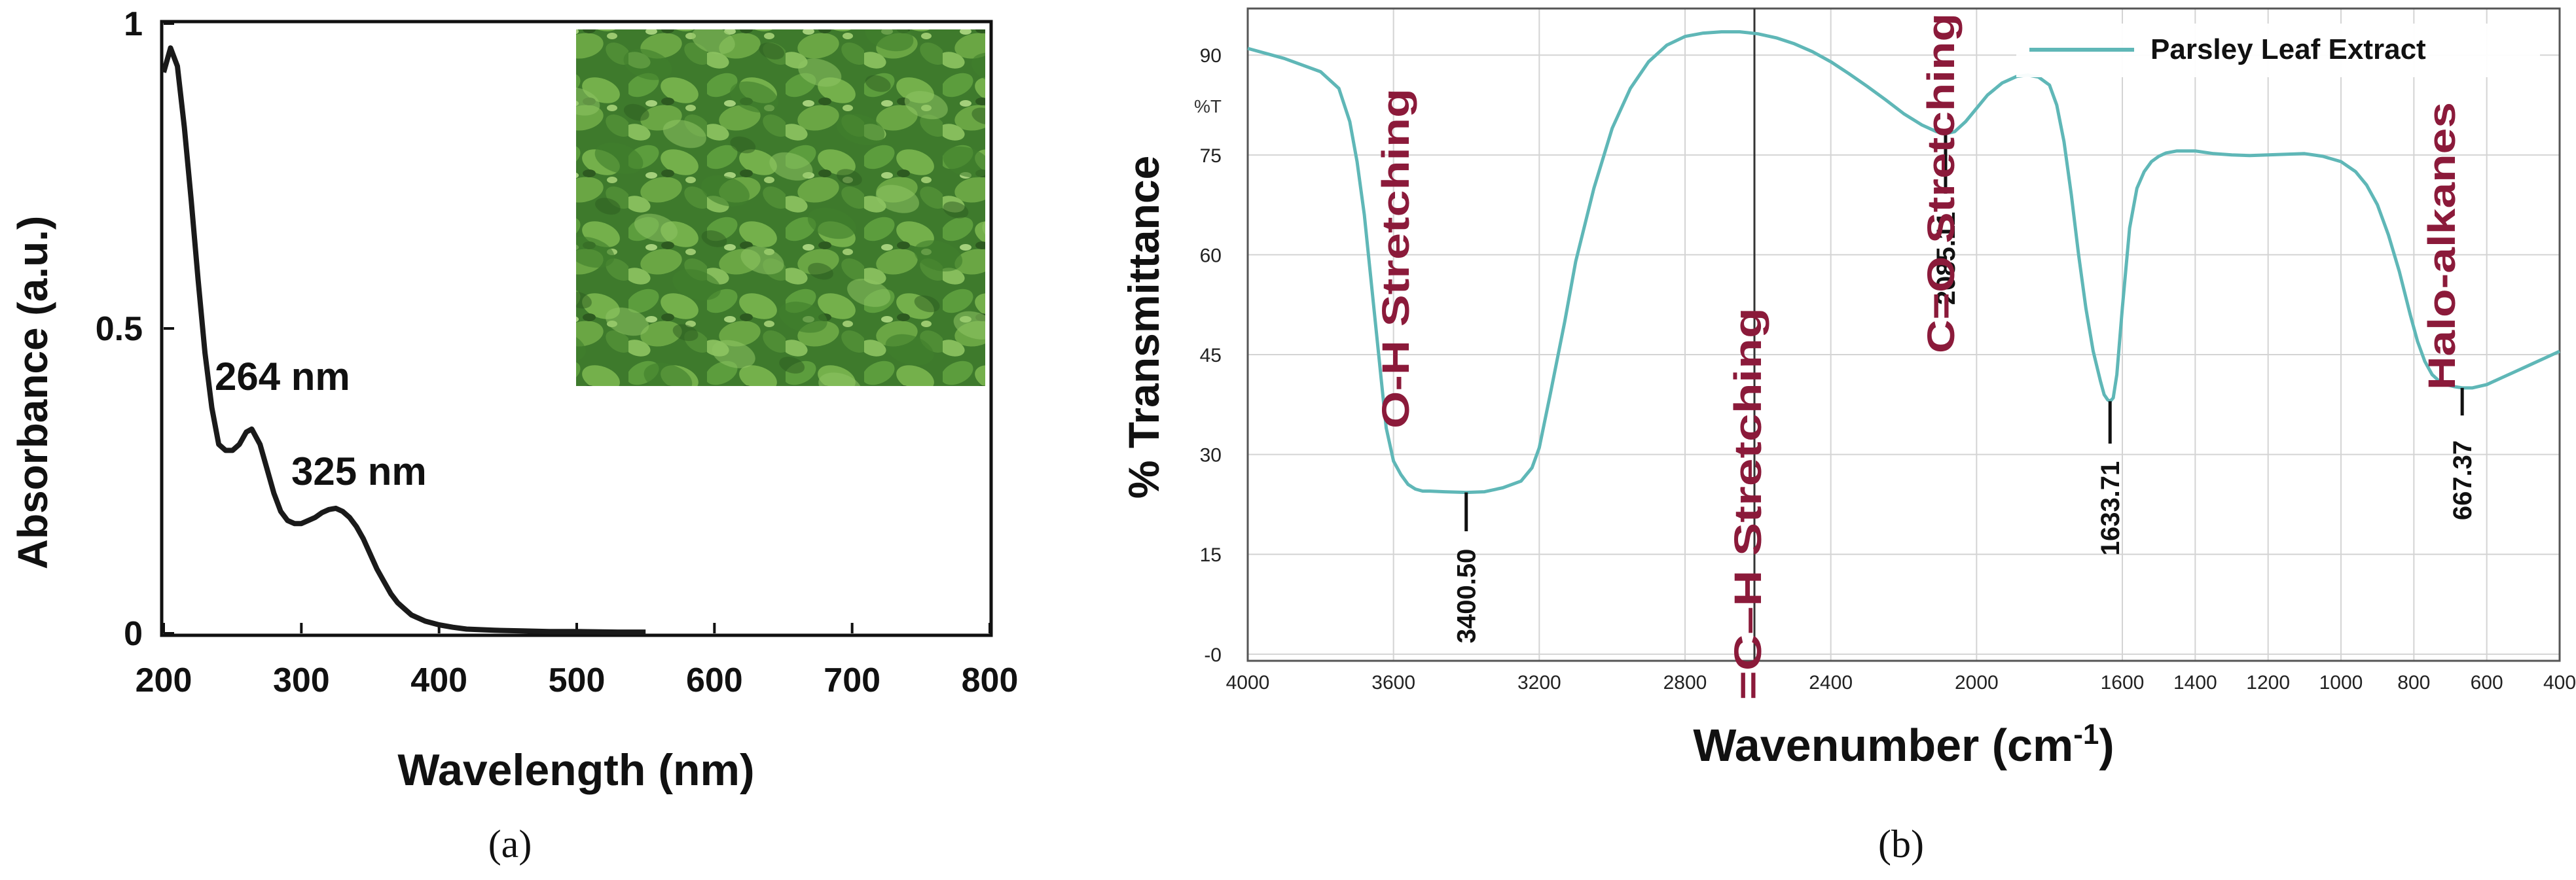 Image resolution: width=2576 pixels, height=880 pixels. Describe the element at coordinates (133, 634) in the screenshot. I see `uv-y-tick-label: 0` at that location.